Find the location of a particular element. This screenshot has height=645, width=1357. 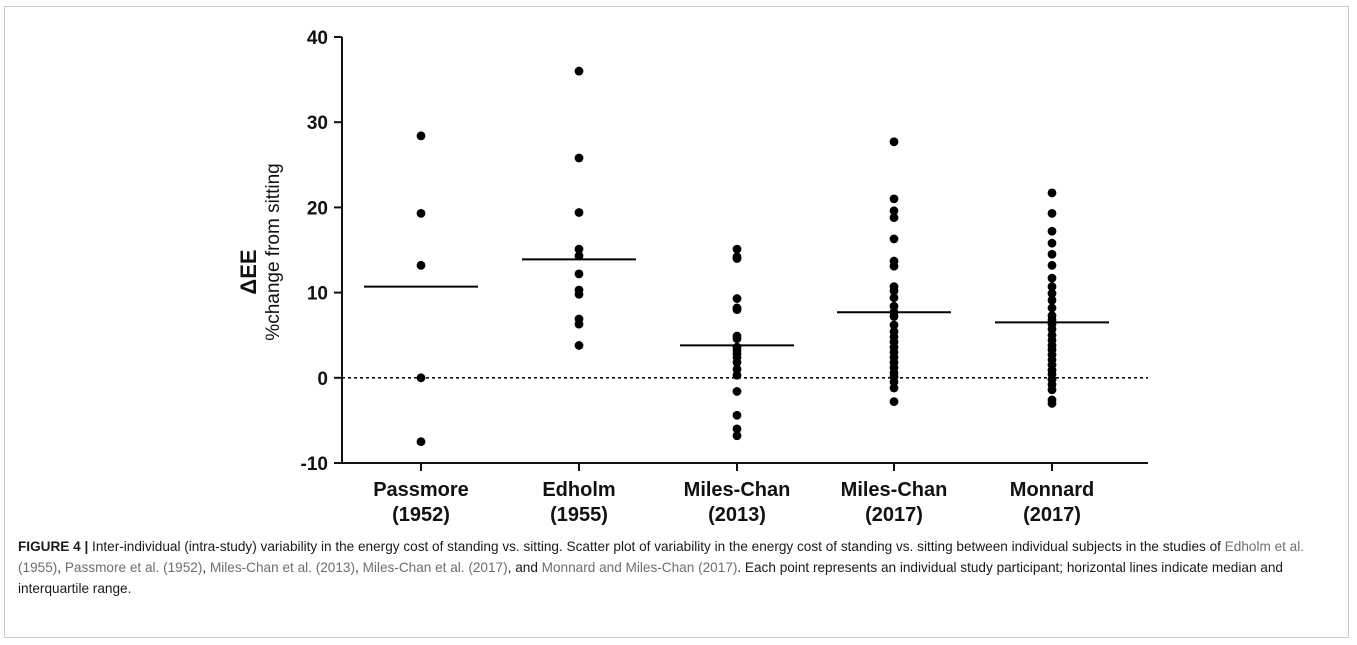

y-axis-label-sub: %change from sitting is located at coordinates (273, 251).